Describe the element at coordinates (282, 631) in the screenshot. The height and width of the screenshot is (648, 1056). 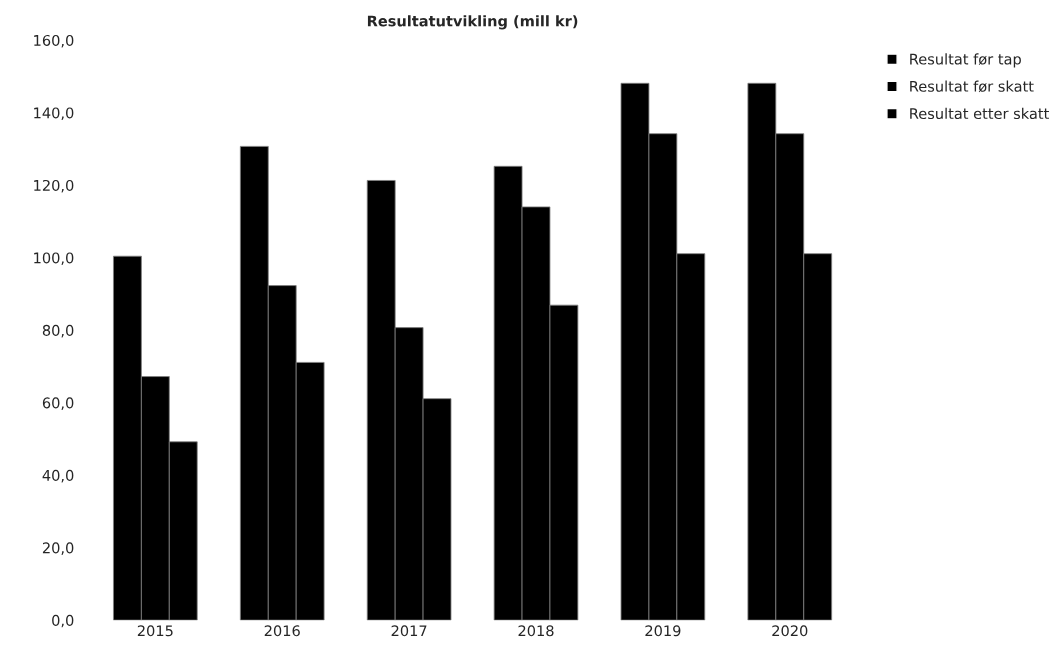
I see `x-tick-label: 2016` at that location.